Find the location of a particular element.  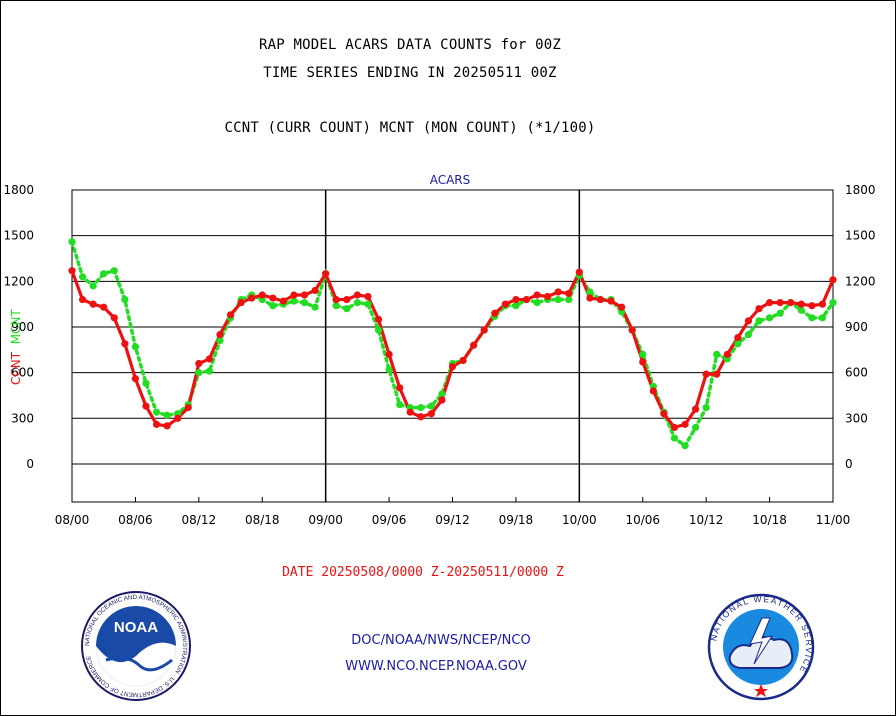

y-tick-label-right: 1500 is located at coordinates (860, 236).